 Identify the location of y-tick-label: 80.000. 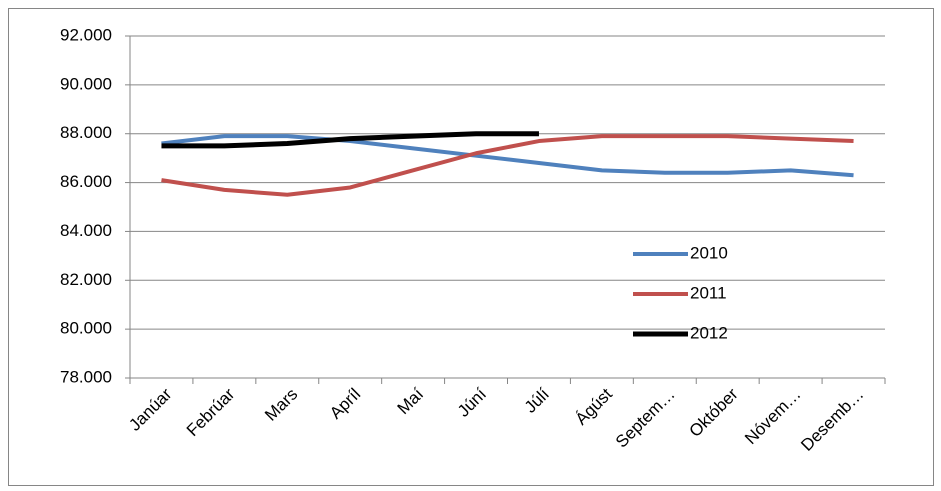
(86, 328).